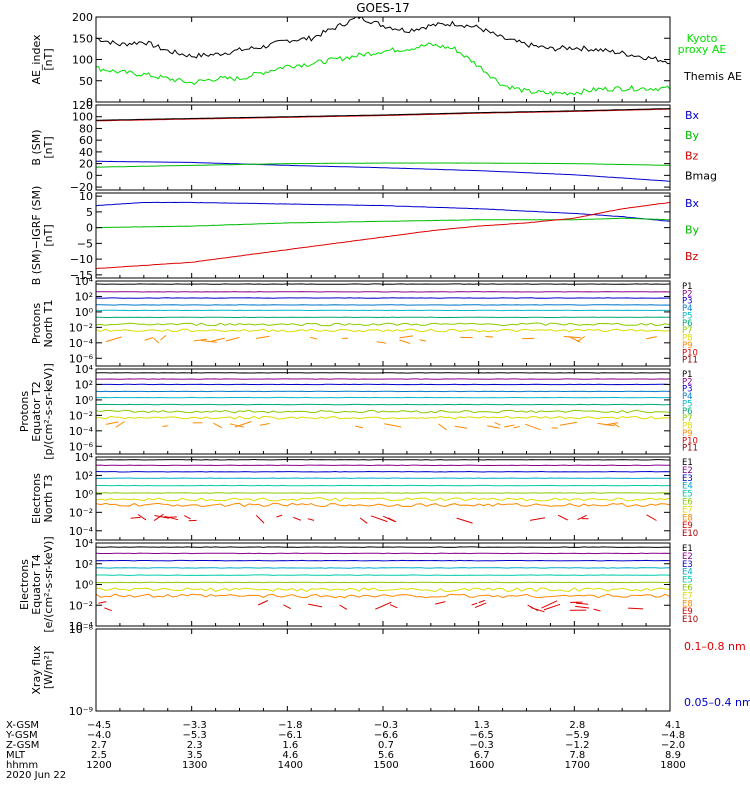  Describe the element at coordinates (195, 745) in the screenshot. I see `x-column-value: 2.3` at that location.